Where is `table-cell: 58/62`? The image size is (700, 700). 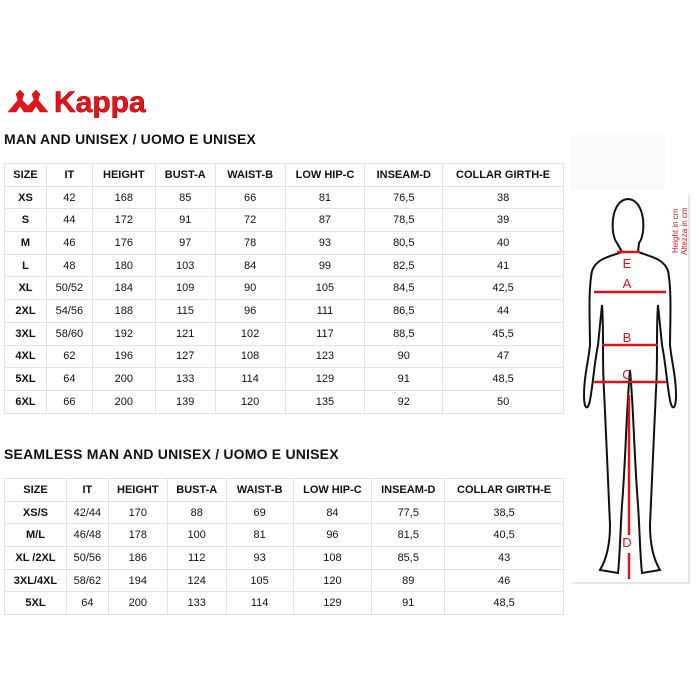
table-cell: 58/62 is located at coordinates (87, 580).